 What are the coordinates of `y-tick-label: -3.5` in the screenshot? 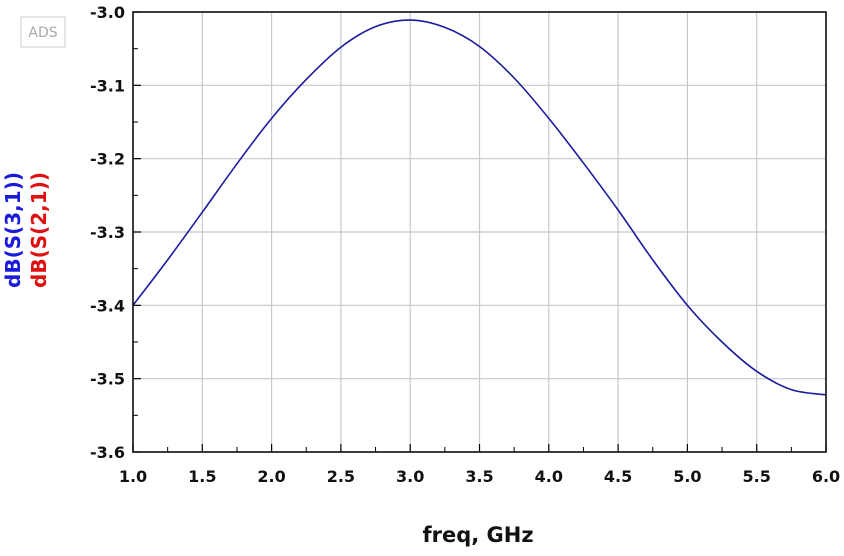 It's located at (107, 379).